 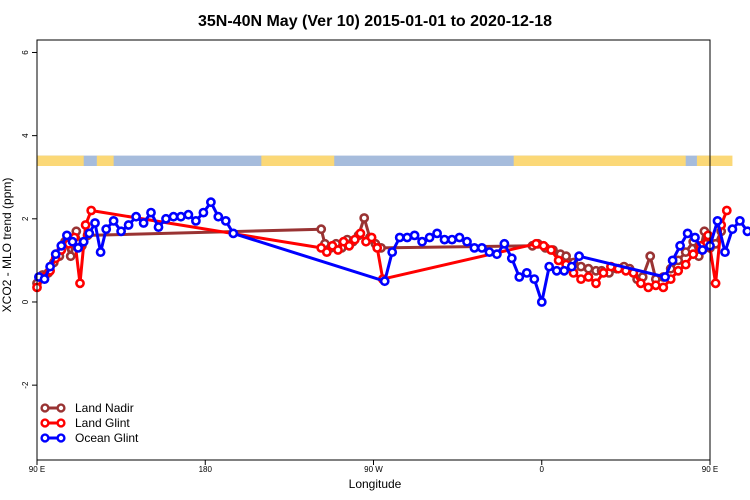 What do you see at coordinates (373, 469) in the screenshot?
I see `x-tick-label: 90 W` at bounding box center [373, 469].